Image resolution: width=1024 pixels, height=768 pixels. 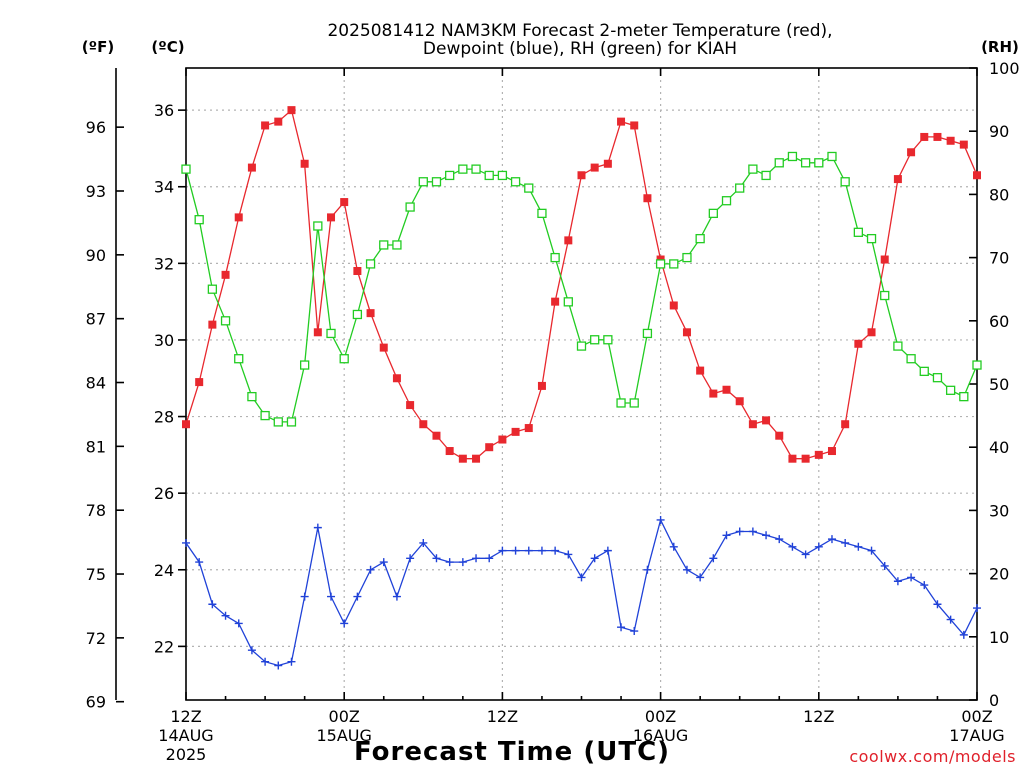 I want to click on rh-tick-label: 0, so click(x=994, y=700).